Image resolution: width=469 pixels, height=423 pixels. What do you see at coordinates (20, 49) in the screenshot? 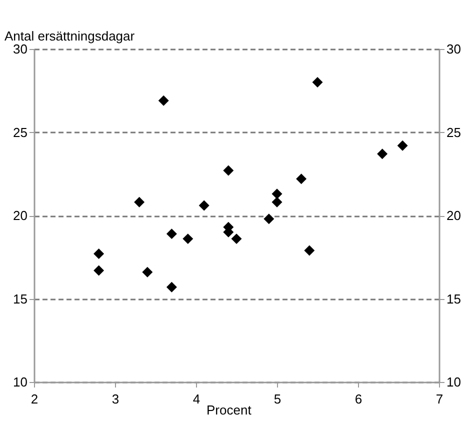
I see `y-tick-label: 30` at bounding box center [20, 49].